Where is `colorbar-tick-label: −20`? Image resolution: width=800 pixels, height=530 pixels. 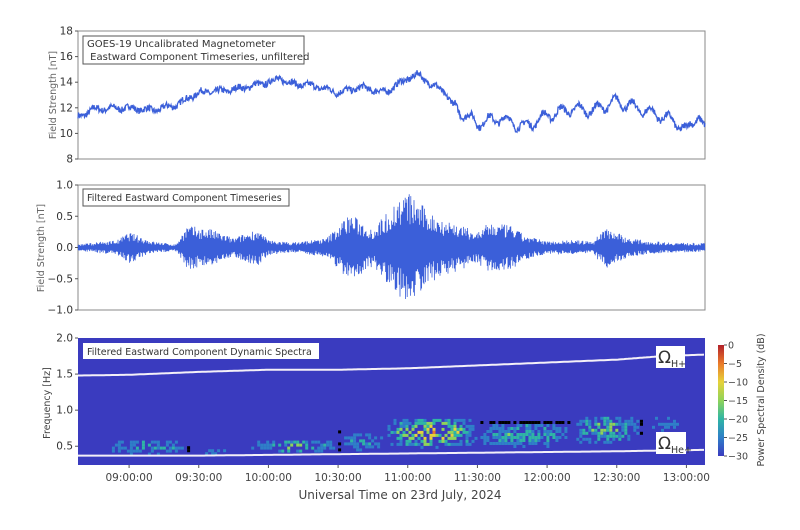
colorbar-tick-label: −20 is located at coordinates (738, 420).